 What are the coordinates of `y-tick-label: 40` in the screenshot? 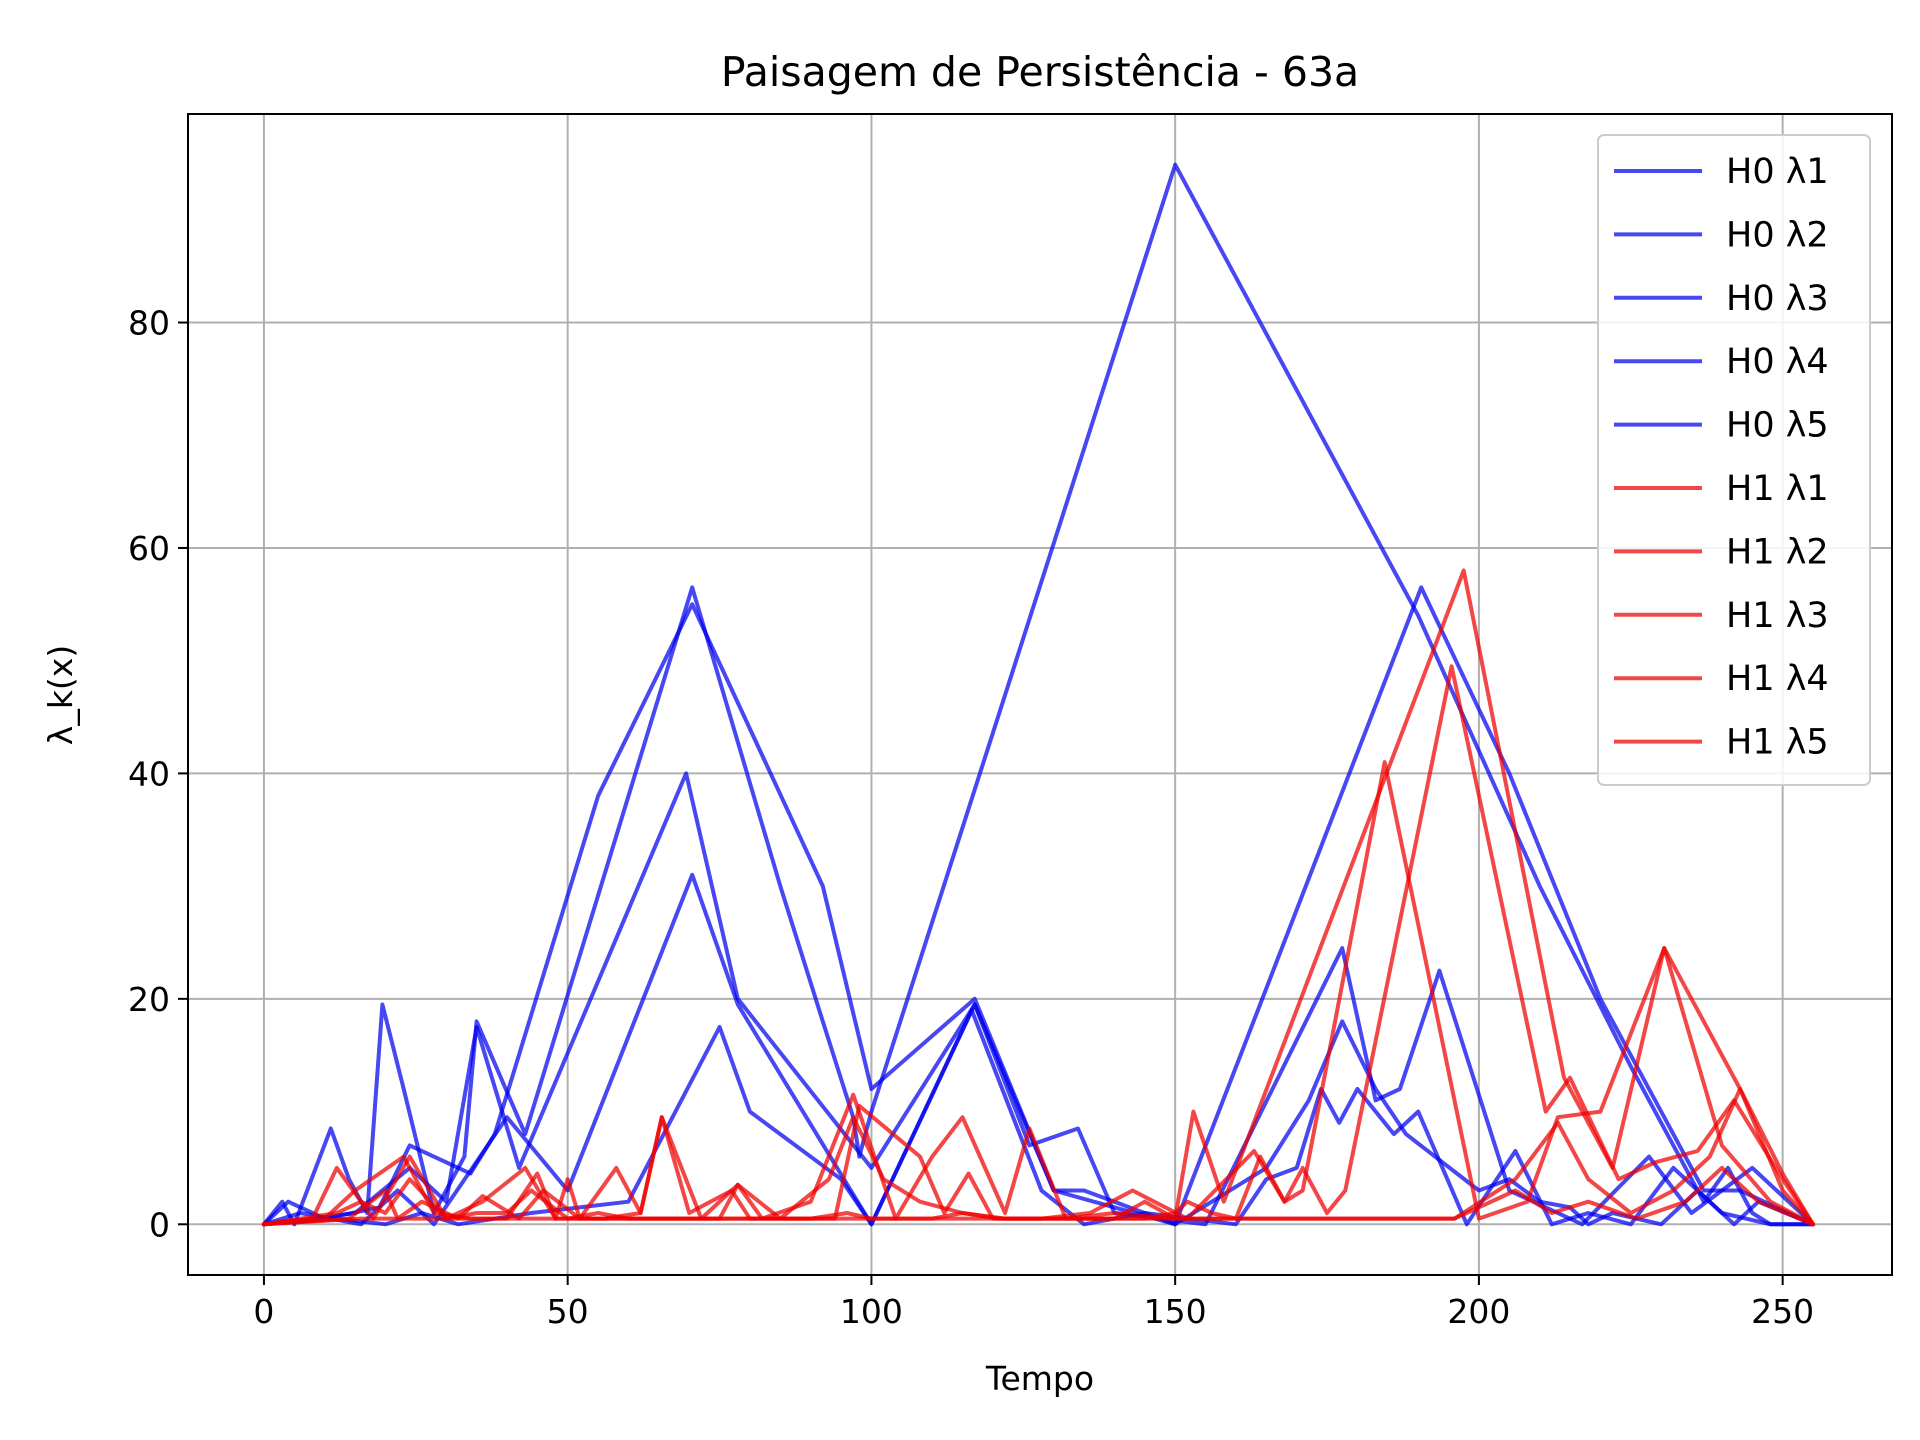 It's located at (149, 773).